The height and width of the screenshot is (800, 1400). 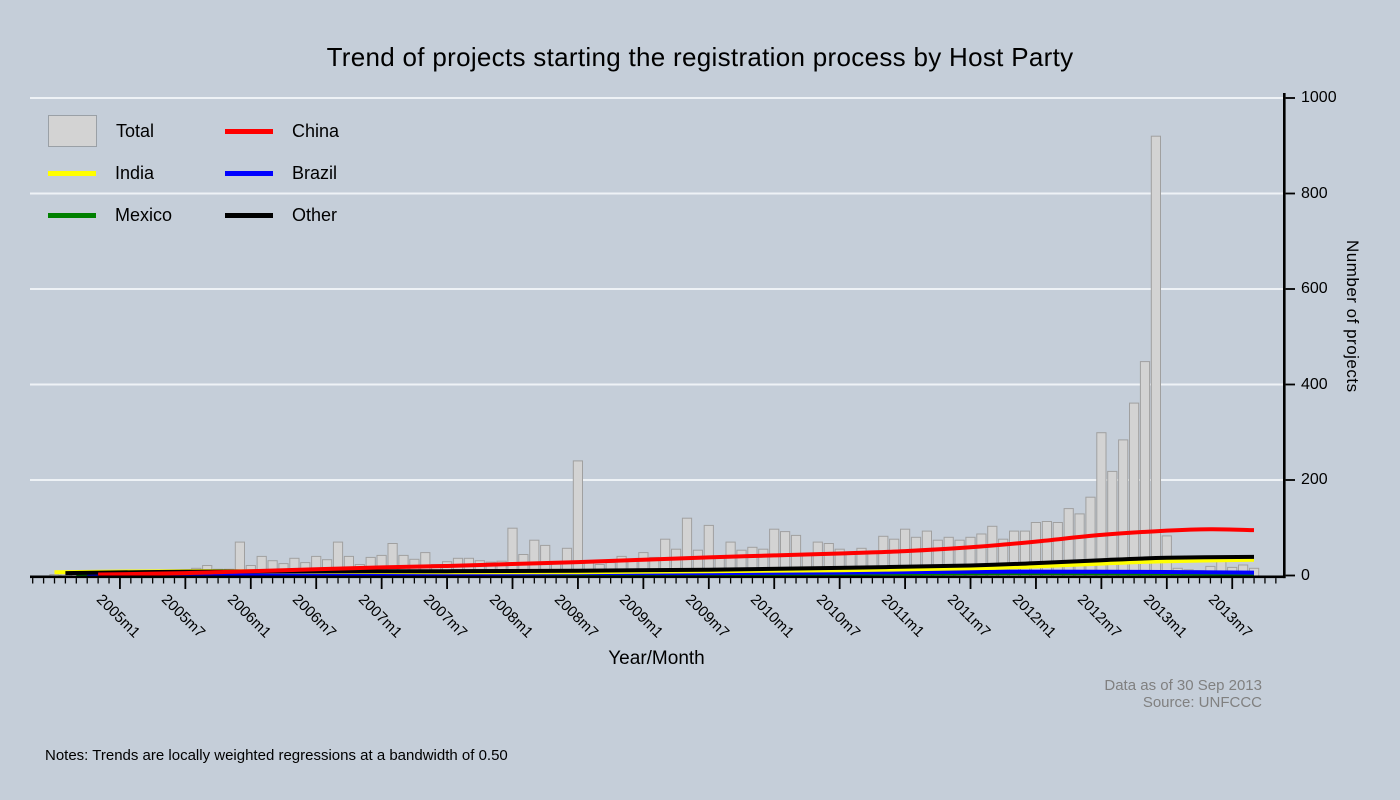 I want to click on legend-item-china: China, so click(x=282, y=131).